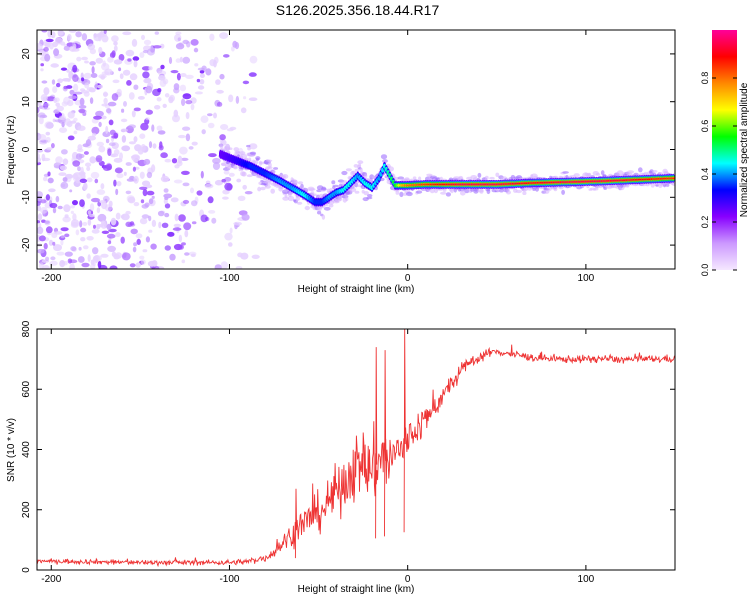 This screenshot has width=750, height=600. What do you see at coordinates (26, 449) in the screenshot?
I see `y-tick-label: 400` at bounding box center [26, 449].